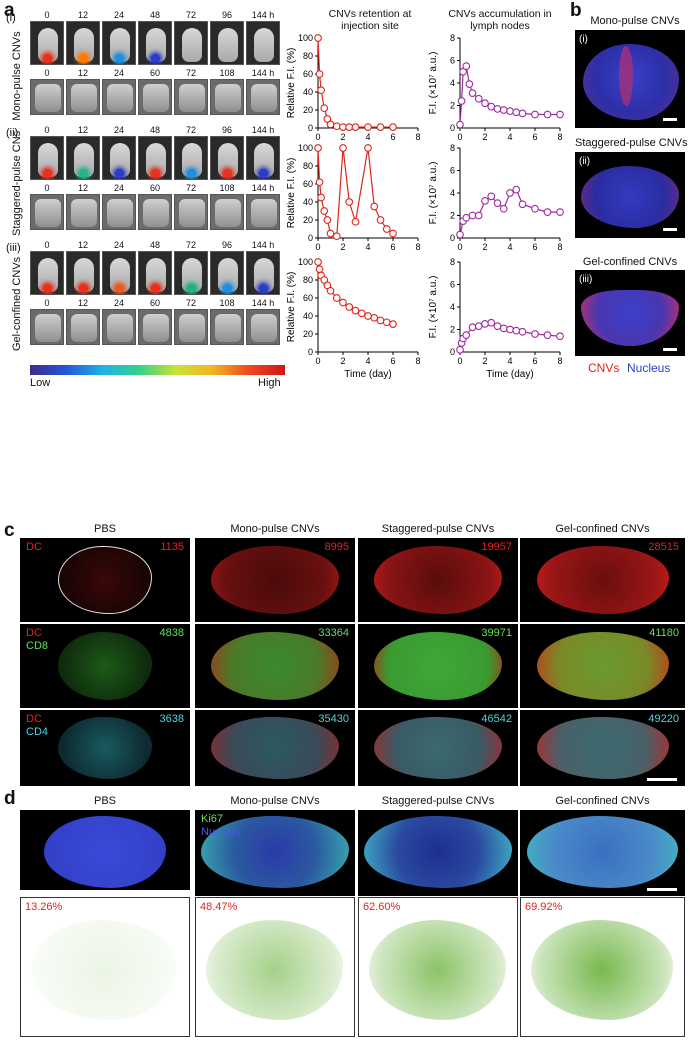 The image size is (693, 1041). Describe the element at coordinates (662, 889) in the screenshot. I see `scale-bar` at that location.